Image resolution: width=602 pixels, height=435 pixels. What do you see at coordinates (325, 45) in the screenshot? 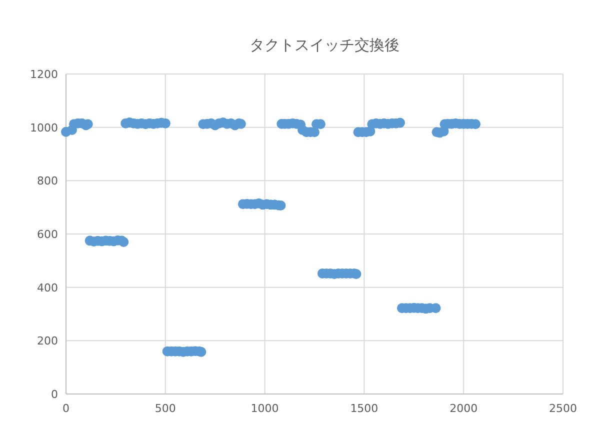
I see `chart-title: タクトスイッチ交換後` at bounding box center [325, 45].